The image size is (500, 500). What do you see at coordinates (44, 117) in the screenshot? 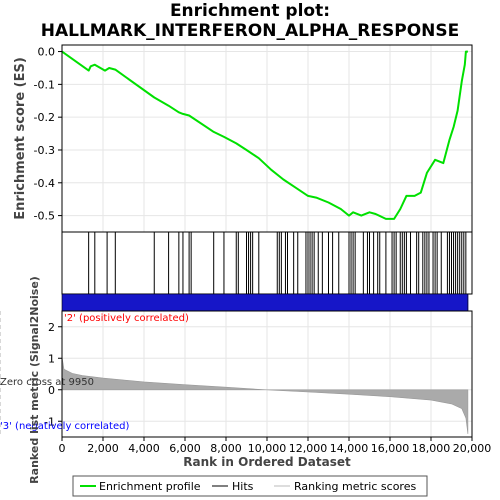
I see `es-ytick-label: -0.2` at bounding box center [44, 117].